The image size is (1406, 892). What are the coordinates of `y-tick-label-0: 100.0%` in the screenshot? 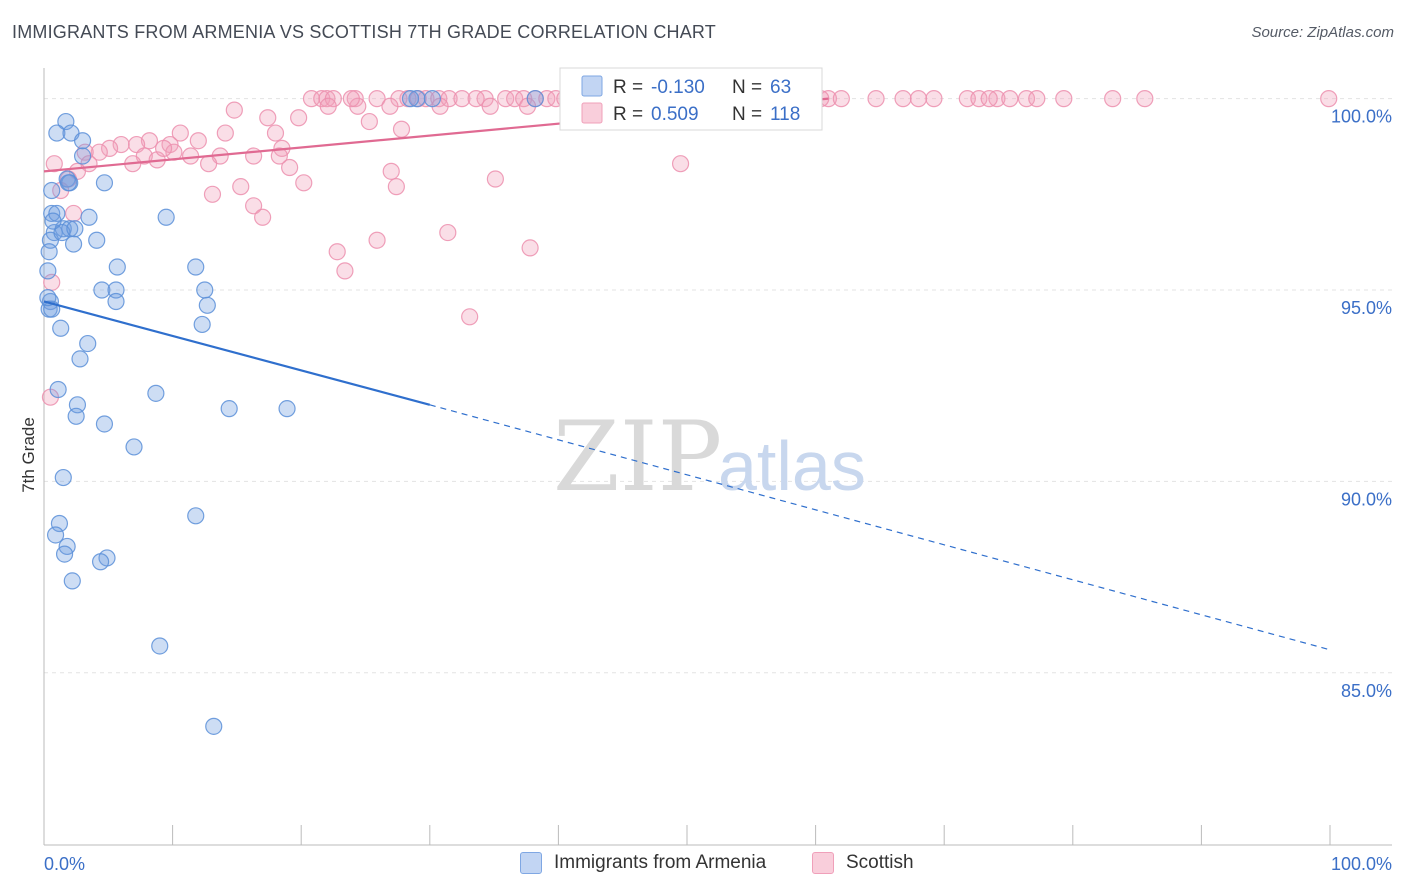 It's located at (1361, 117).